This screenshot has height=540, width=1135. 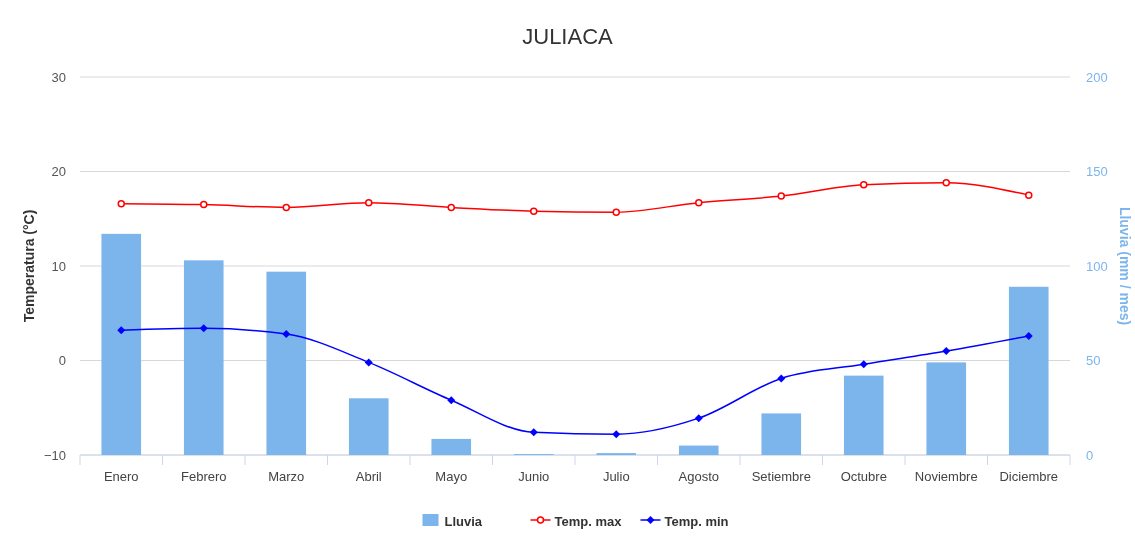 What do you see at coordinates (1097, 77) in the screenshot?
I see `y2-tick-label: 200` at bounding box center [1097, 77].